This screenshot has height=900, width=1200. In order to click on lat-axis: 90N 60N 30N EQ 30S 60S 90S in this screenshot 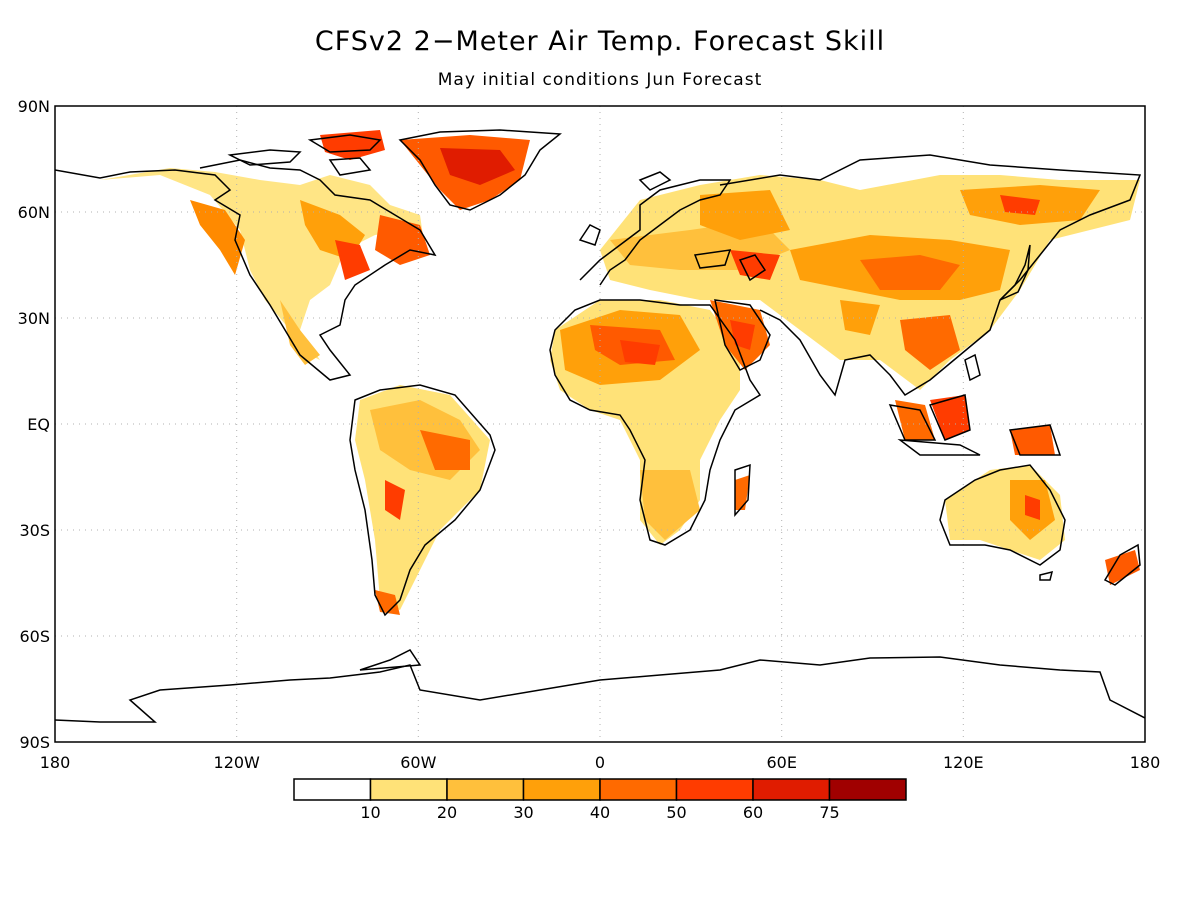, I will do `click(34, 424)`.